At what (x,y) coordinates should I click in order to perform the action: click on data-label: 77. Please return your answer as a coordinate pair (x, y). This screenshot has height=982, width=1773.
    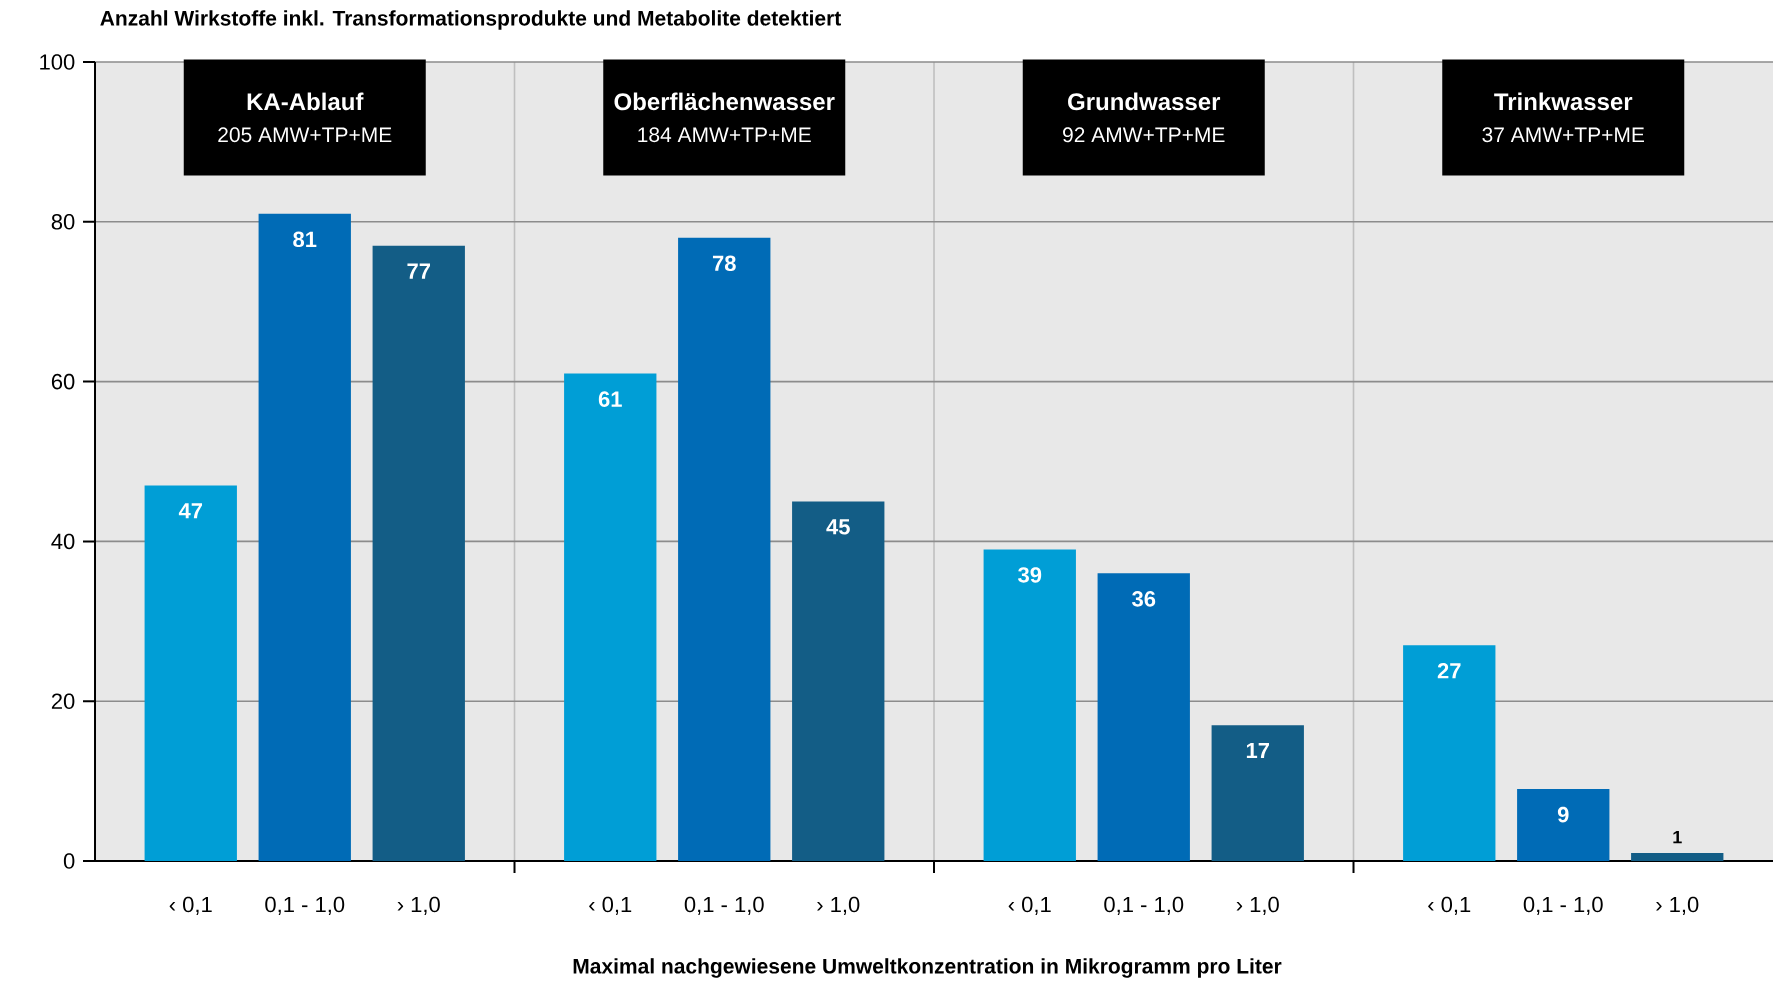
    Looking at the image, I should click on (419, 271).